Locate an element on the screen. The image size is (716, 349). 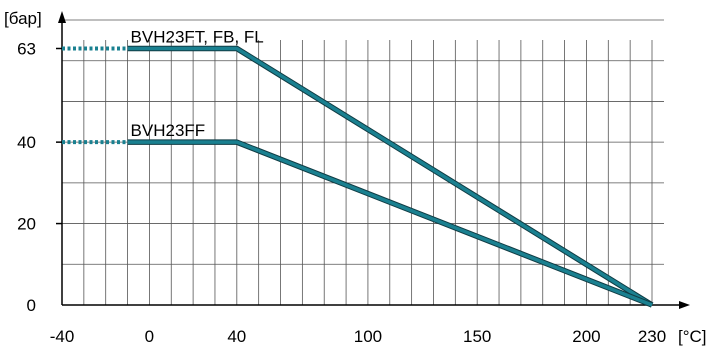
y-tick-label: 20 is located at coordinates (26, 224).